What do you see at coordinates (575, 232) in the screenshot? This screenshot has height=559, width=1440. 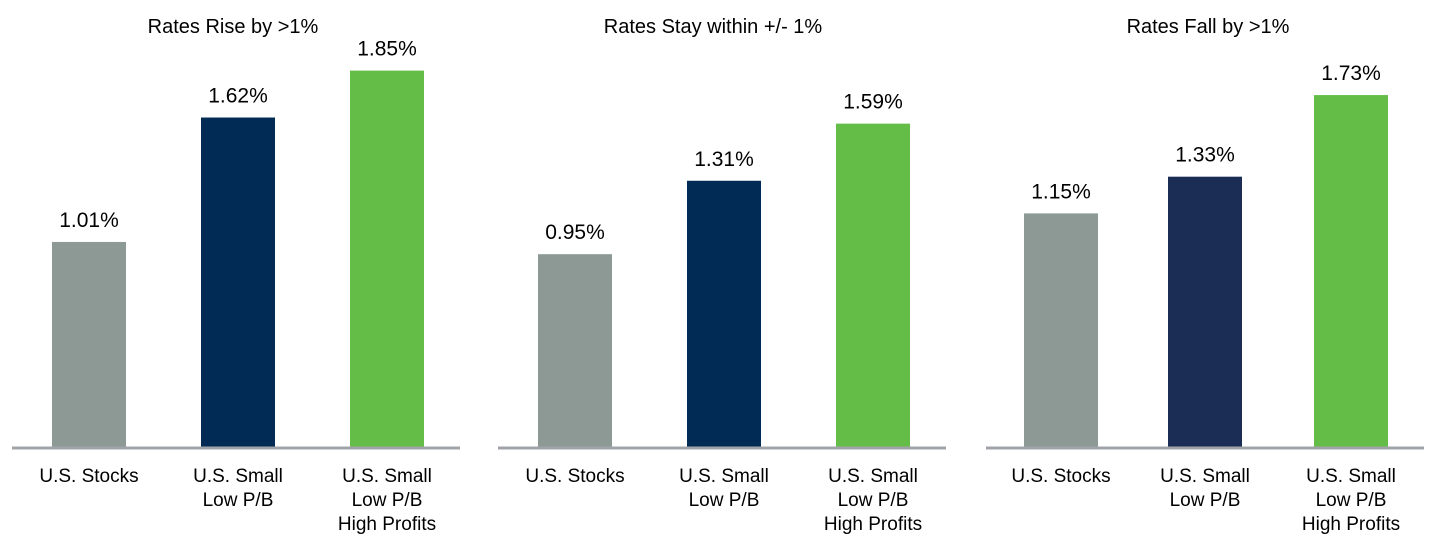 I see `data-label: 0.95%` at bounding box center [575, 232].